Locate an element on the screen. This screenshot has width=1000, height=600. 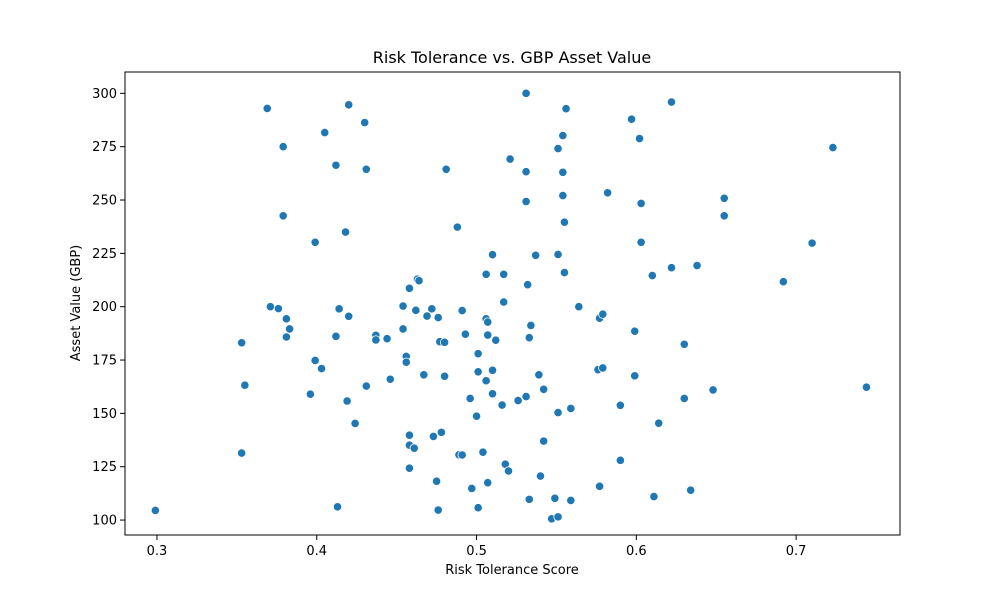
y-tick-label: 200 is located at coordinates (104, 307).